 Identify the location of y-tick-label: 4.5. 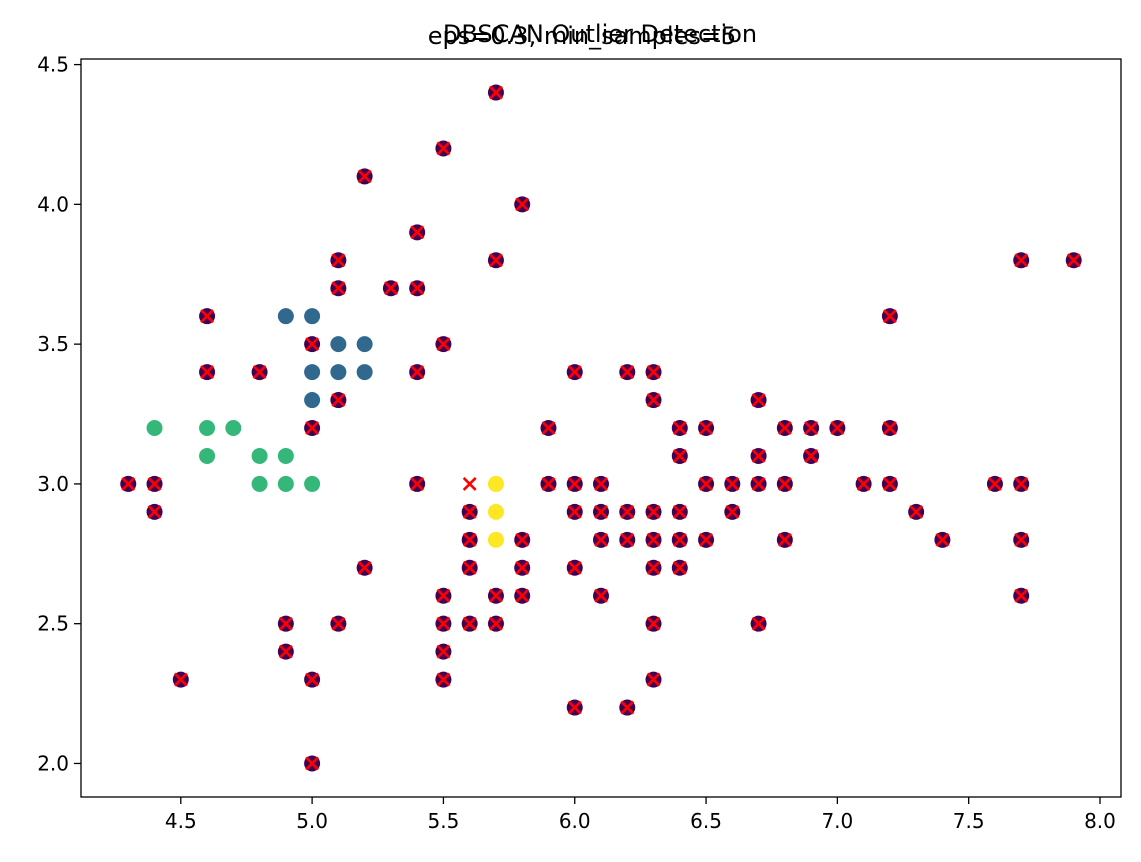
(53, 65).